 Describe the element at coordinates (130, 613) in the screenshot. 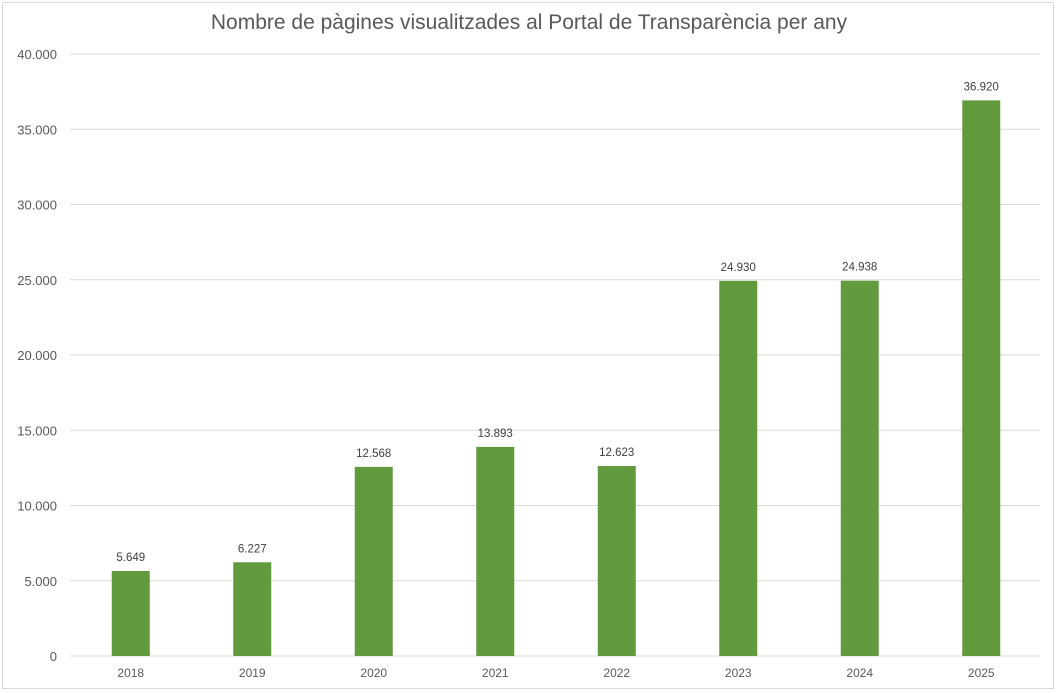

I see `bar-2018` at that location.